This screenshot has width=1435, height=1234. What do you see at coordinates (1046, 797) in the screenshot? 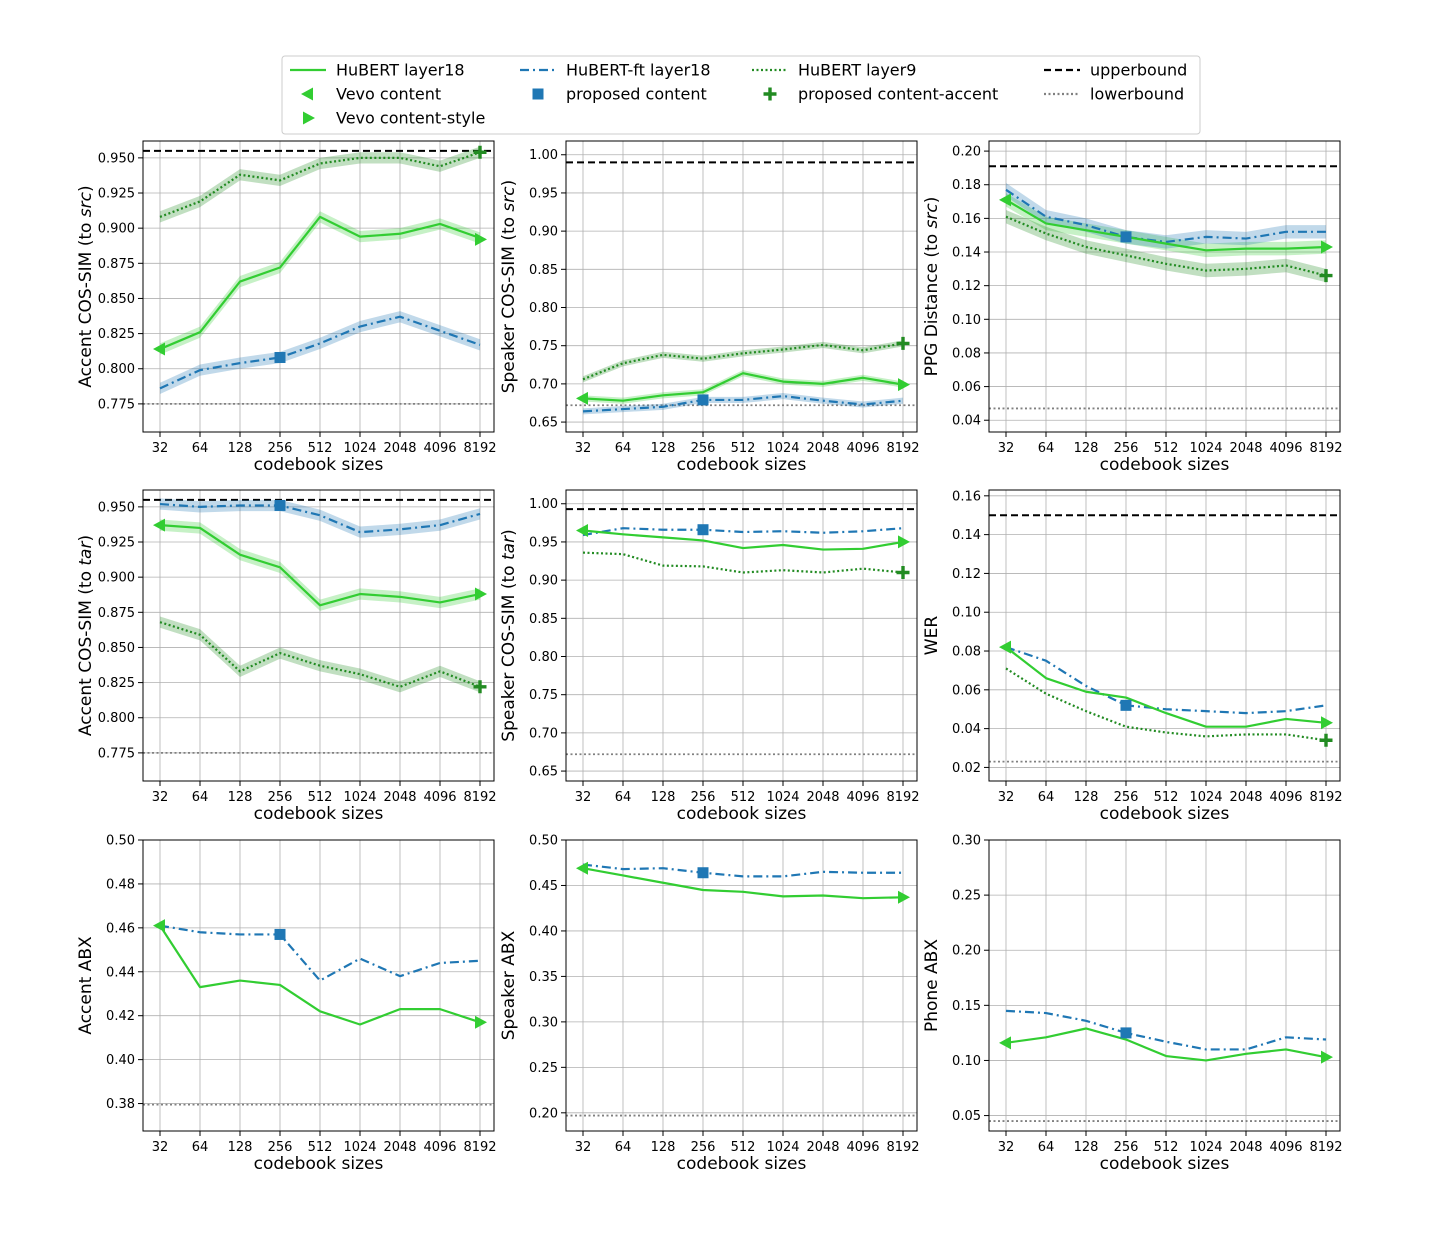
I see `x-tick-label: 64` at bounding box center [1046, 797].